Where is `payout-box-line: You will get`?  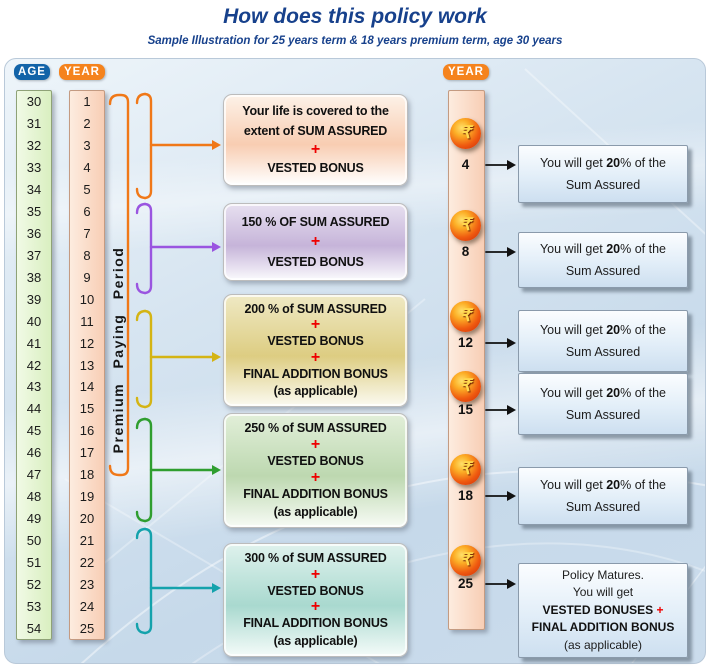 payout-box-line: You will get is located at coordinates (603, 592).